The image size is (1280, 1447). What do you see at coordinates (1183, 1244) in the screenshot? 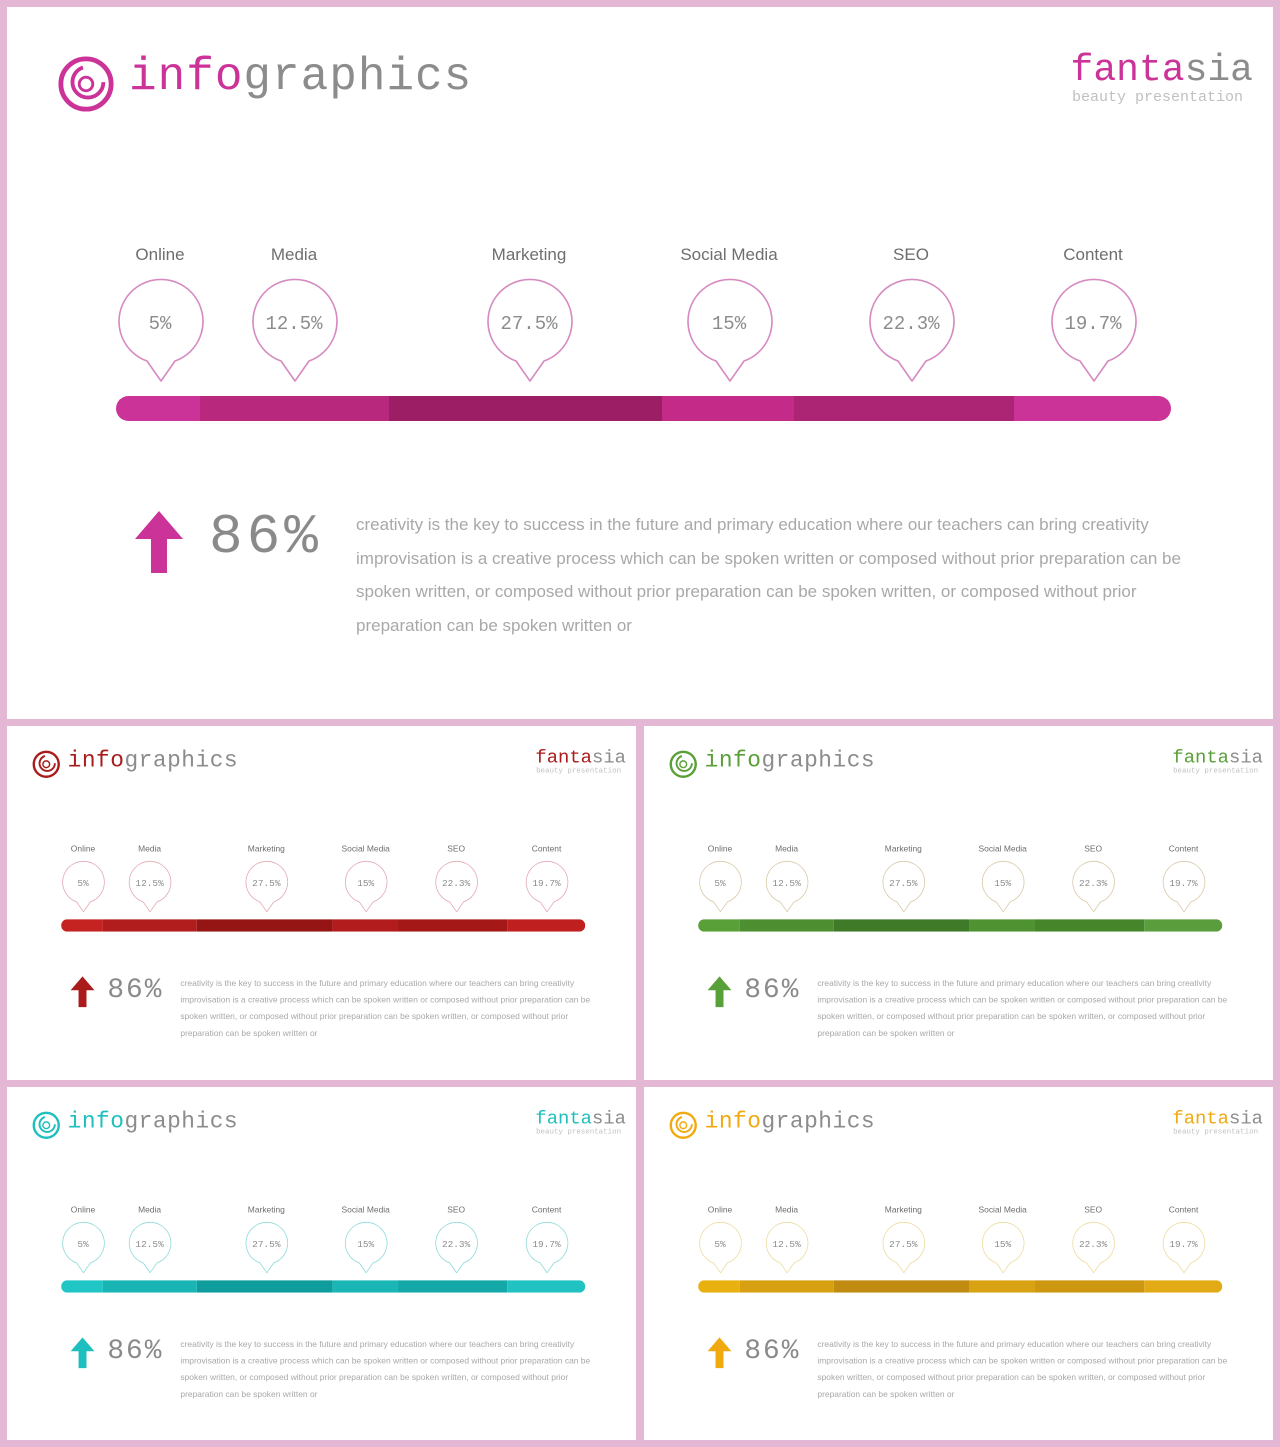
I see `marker-value: 19.7%` at bounding box center [1183, 1244].